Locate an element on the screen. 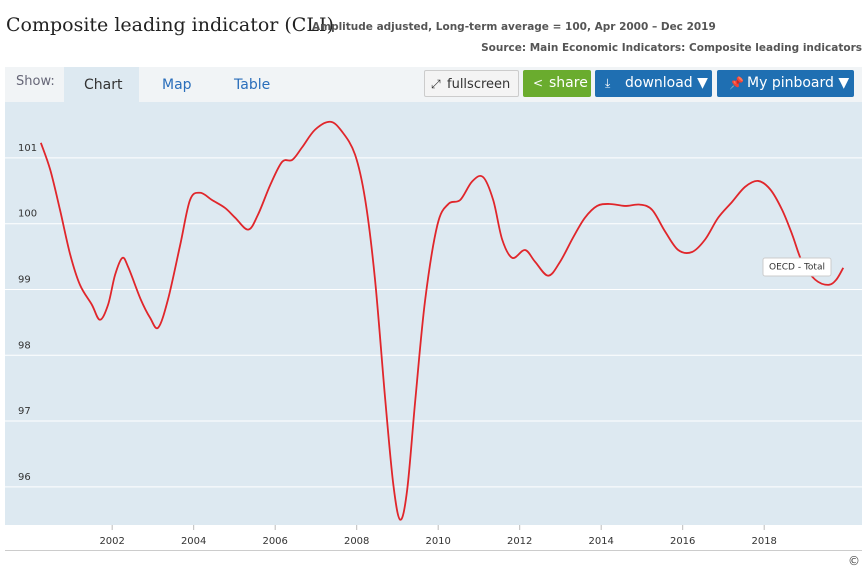 The height and width of the screenshot is (570, 864). x-tick-label: 2002 is located at coordinates (111, 541).